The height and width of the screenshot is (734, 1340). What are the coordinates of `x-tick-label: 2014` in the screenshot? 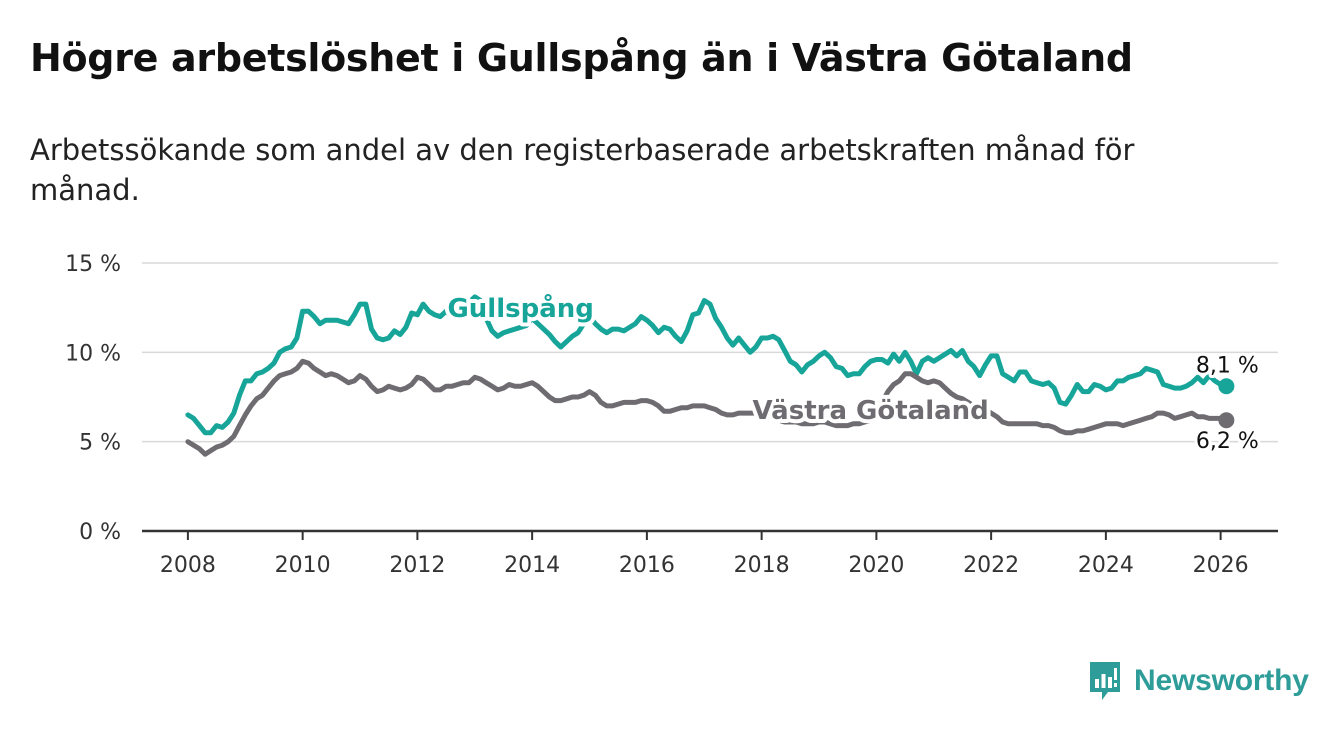 It's located at (532, 565).